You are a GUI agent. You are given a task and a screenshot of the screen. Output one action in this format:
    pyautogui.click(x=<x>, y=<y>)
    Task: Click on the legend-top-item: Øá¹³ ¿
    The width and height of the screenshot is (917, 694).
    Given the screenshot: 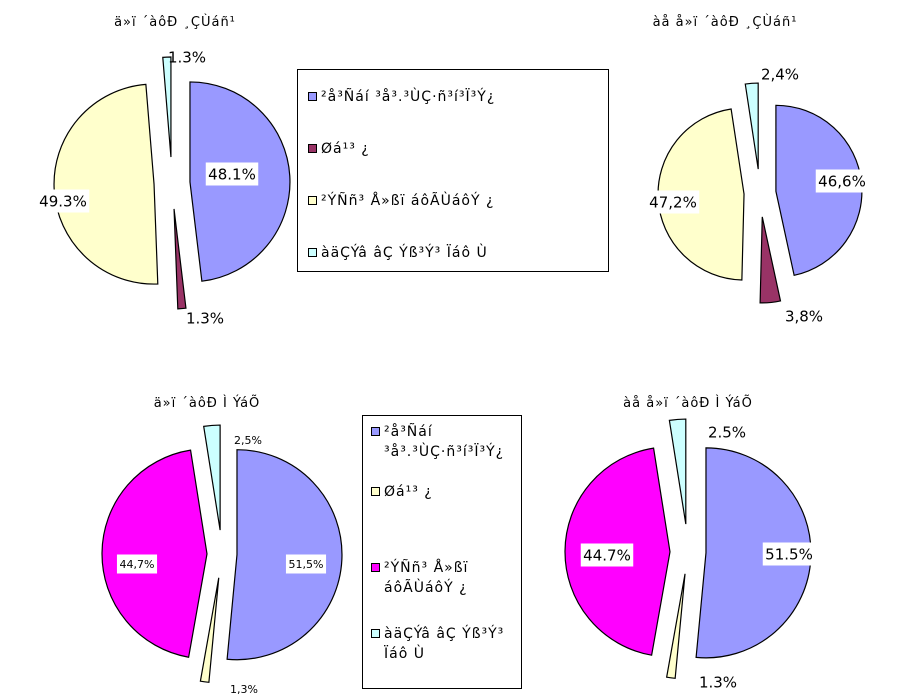 What is the action you would take?
    pyautogui.click(x=339, y=149)
    